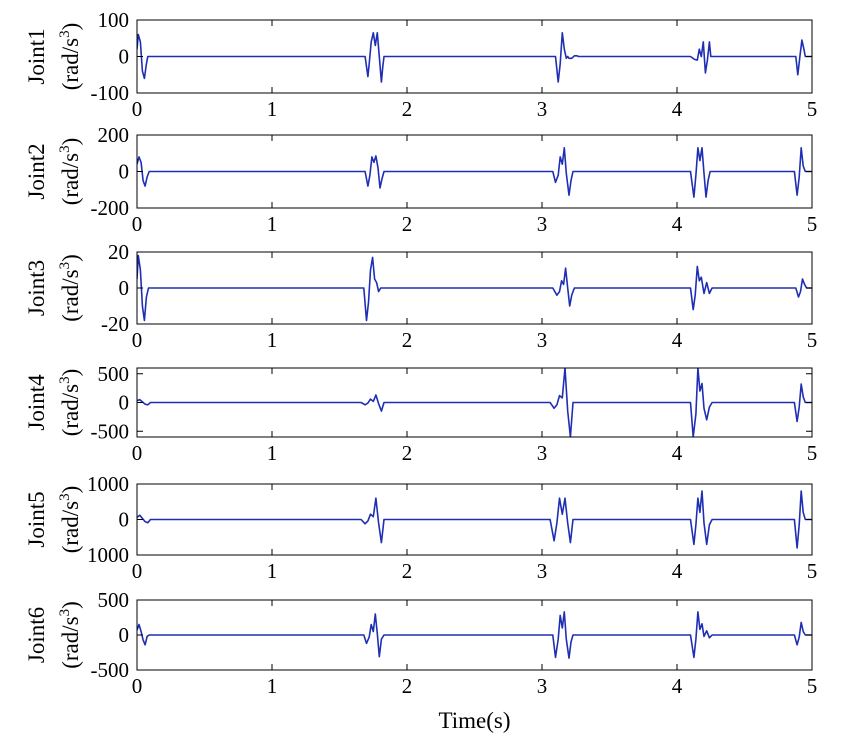  I want to click on joint5-trace, so click(474, 519).